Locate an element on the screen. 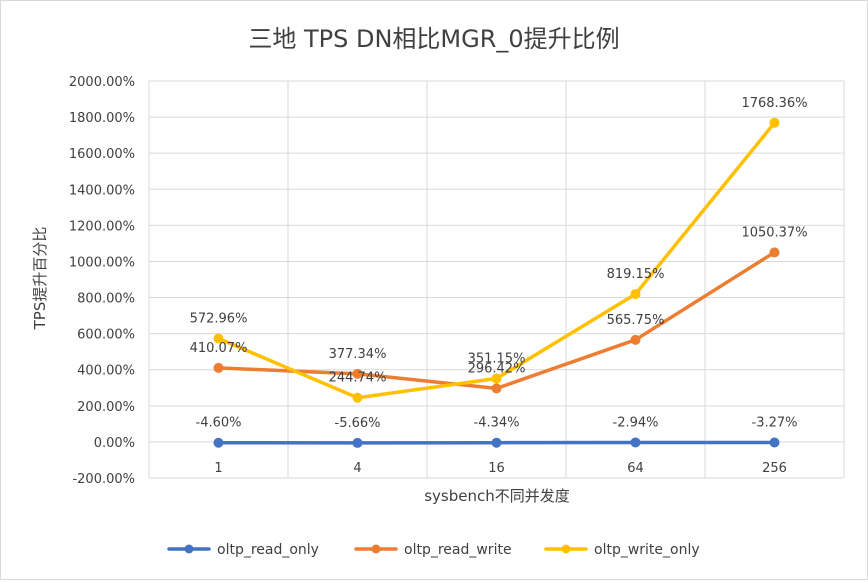 The image size is (868, 583). y-tick-label: -200.00% is located at coordinates (103, 479).